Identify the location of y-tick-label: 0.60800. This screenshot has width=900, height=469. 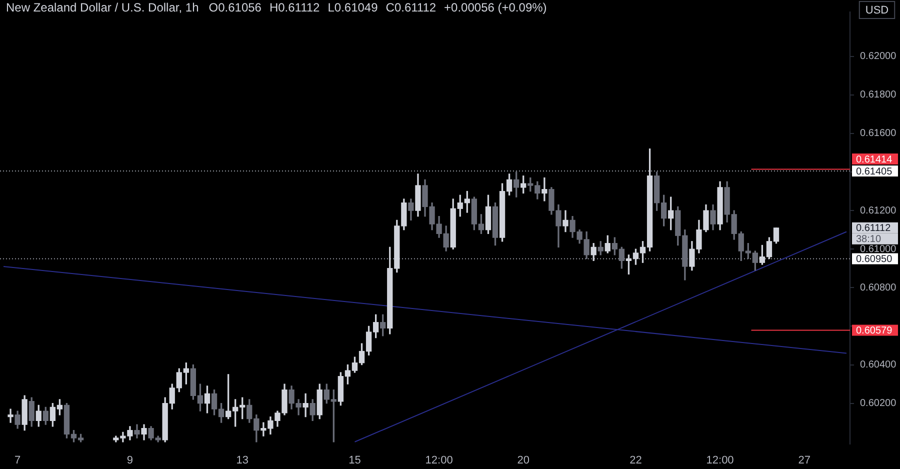
(878, 288).